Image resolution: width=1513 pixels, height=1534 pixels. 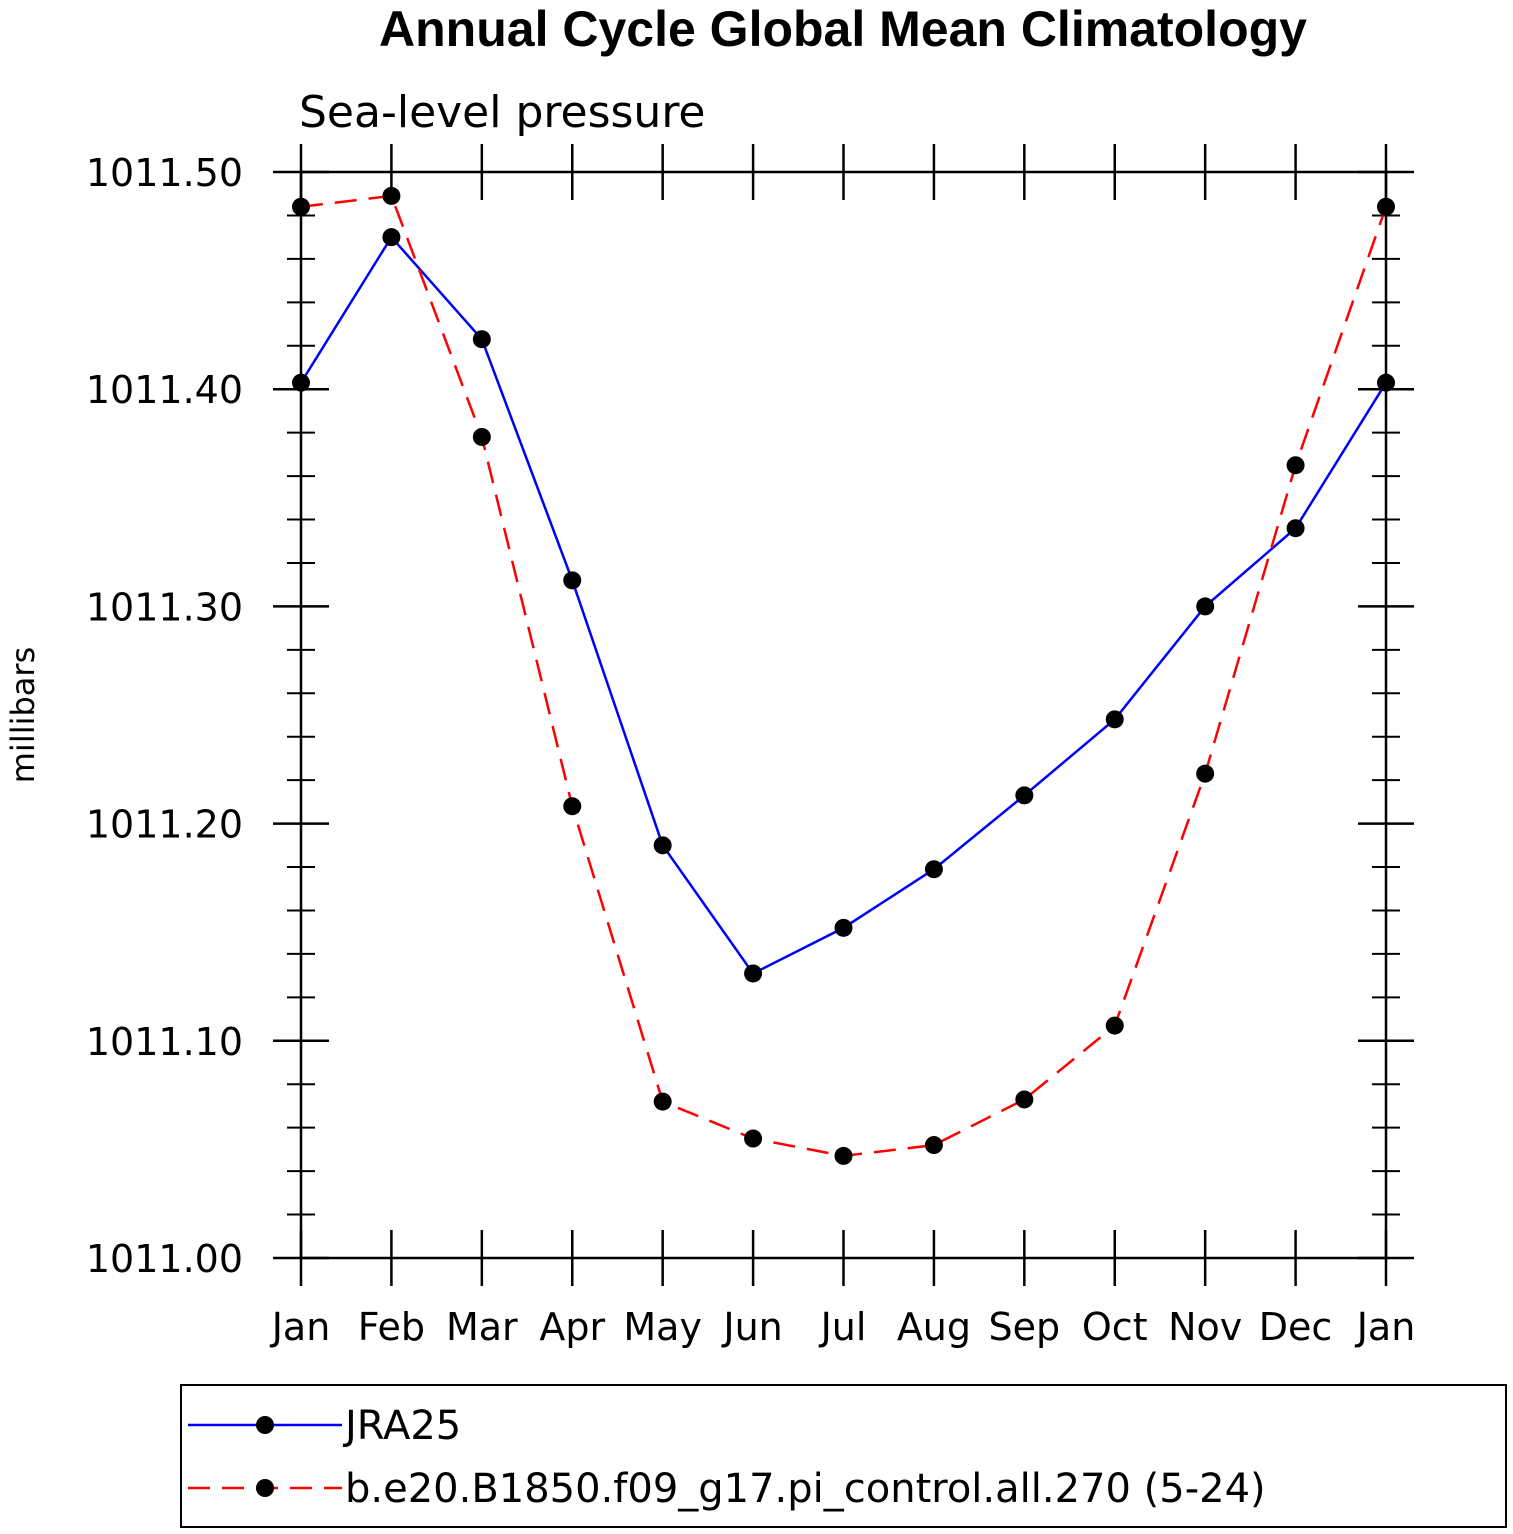 What do you see at coordinates (391, 1327) in the screenshot?
I see `x-tick-label: Feb` at bounding box center [391, 1327].